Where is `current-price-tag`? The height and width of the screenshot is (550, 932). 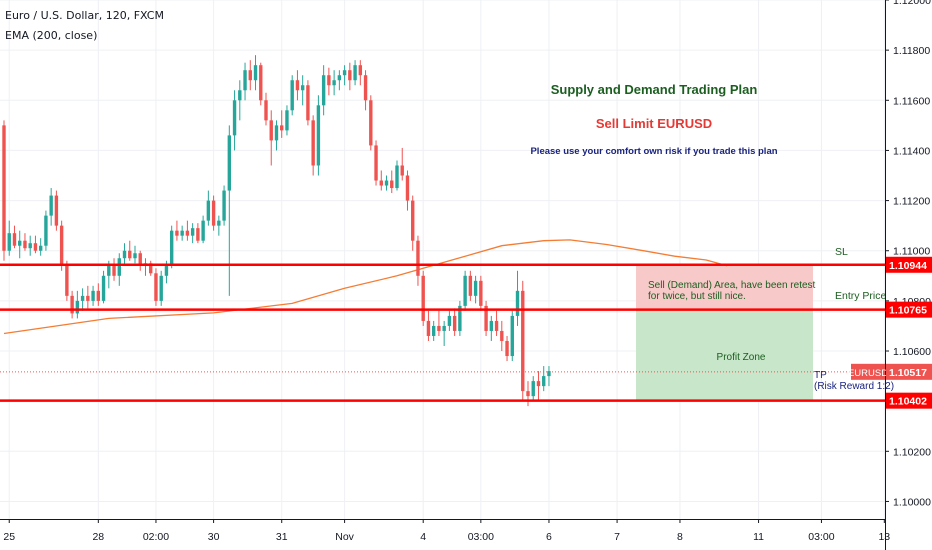
current-price-tag is located at coordinates (909, 371).